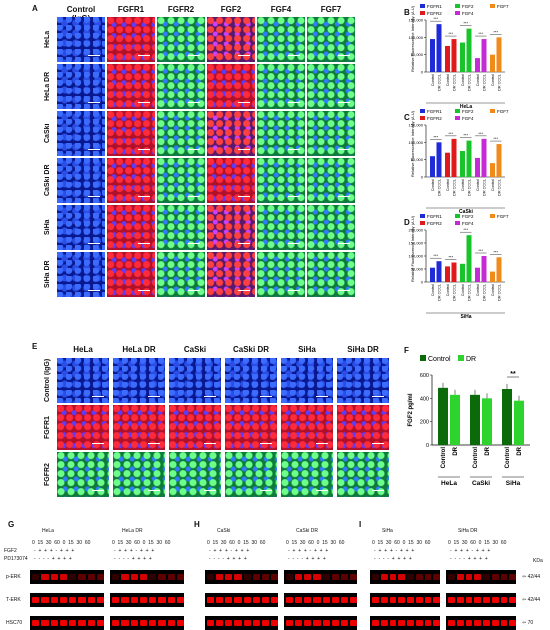 Image resolution: width=550 pixels, height=630 pixels. I want to click on column-header: SiHa, so click(307, 349).